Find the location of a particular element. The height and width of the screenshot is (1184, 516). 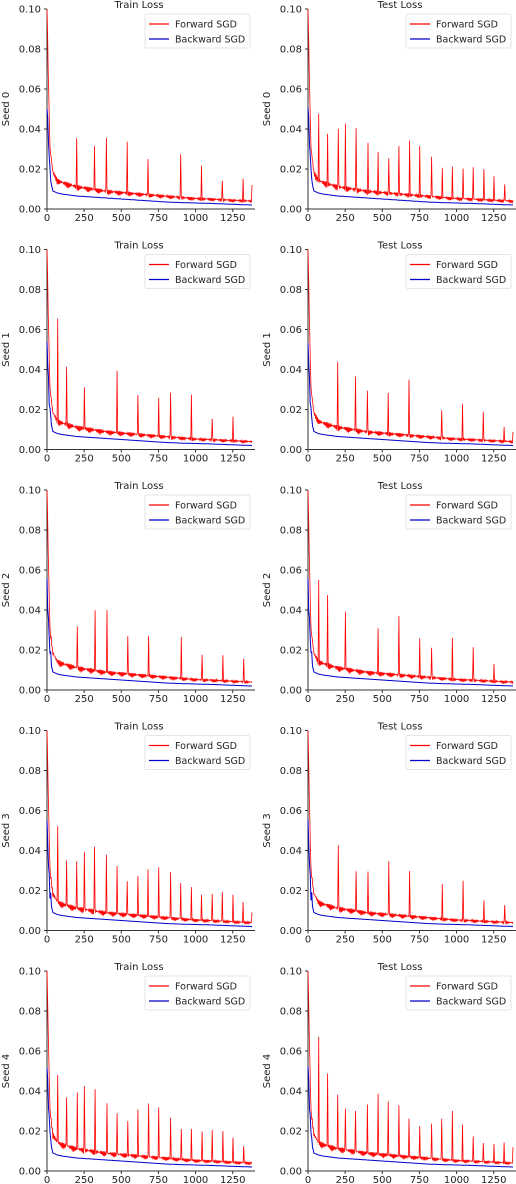

y-axis-label: Seed 2 is located at coordinates (267, 590).